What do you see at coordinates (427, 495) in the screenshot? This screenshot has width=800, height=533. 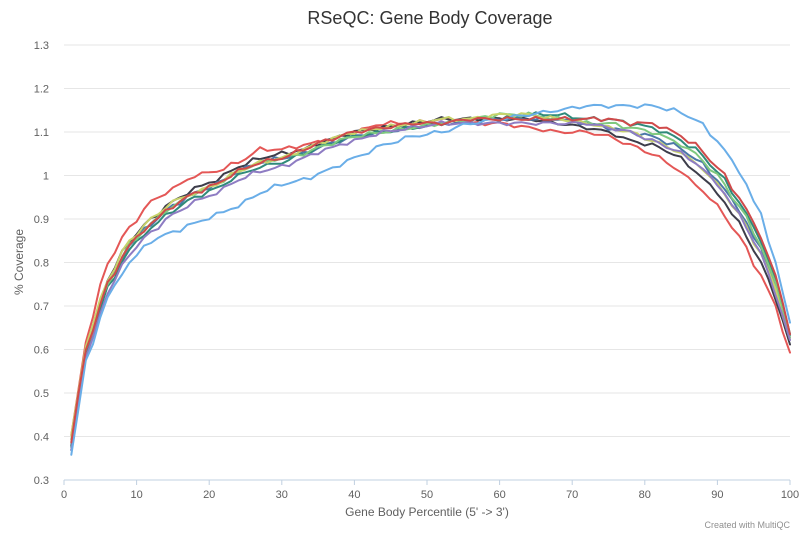 I see `x-tick-label: 50` at bounding box center [427, 495].